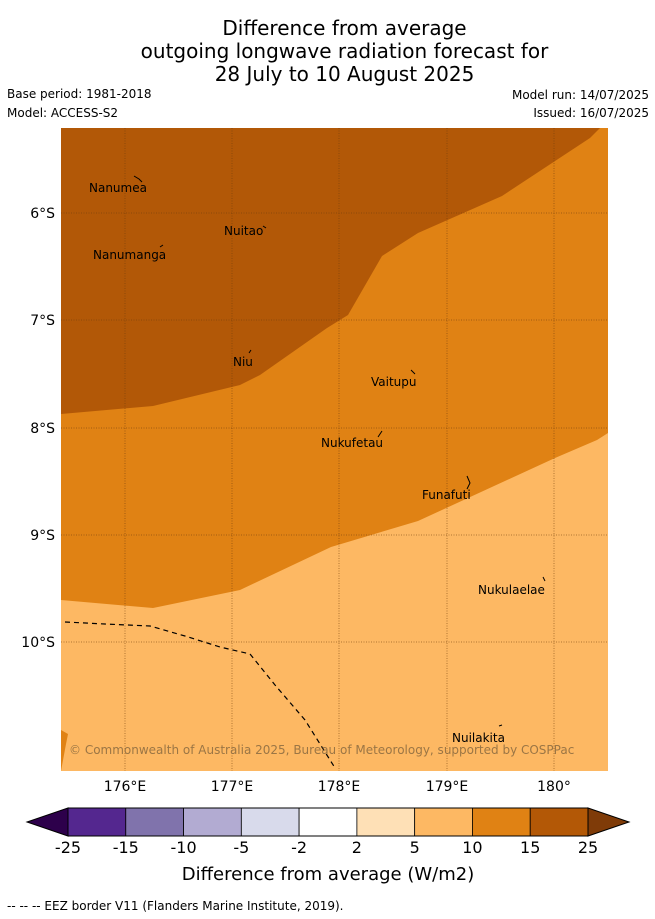  What do you see at coordinates (394, 382) in the screenshot?
I see `place-label: Vaitupu` at bounding box center [394, 382].